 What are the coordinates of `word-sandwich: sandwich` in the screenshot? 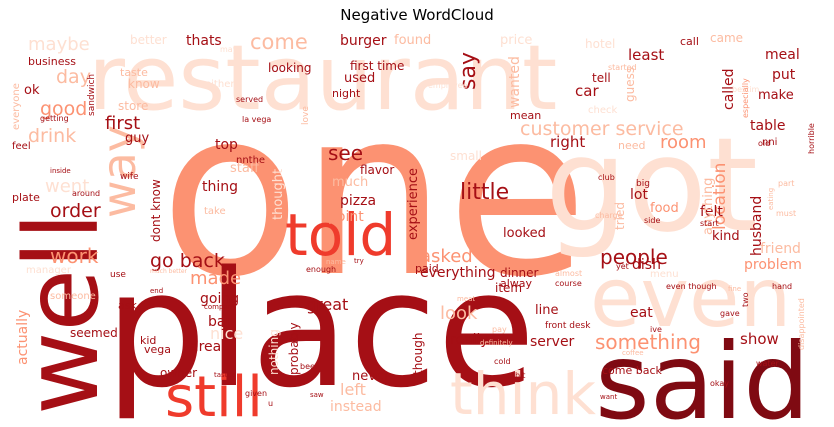 It's located at (92, 94).